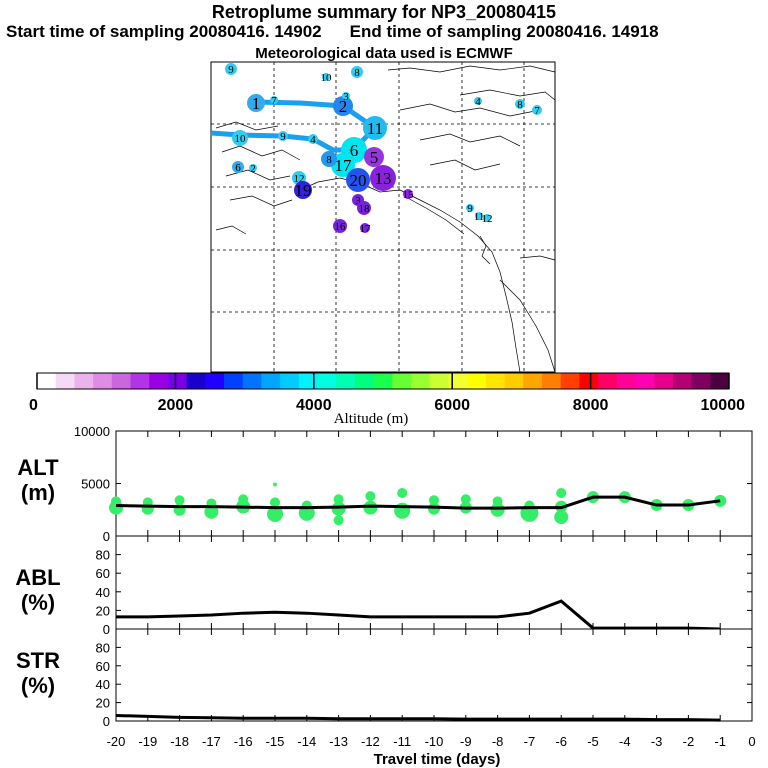 The image size is (768, 768). I want to click on plume-point-label: 7, so click(274, 101).